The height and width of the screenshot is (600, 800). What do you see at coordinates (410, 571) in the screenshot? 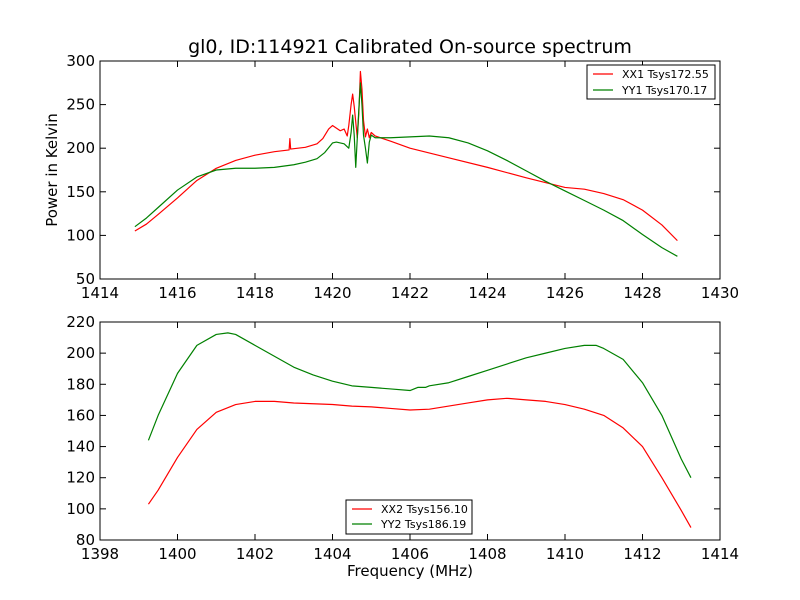
I see `x-axis-label: Frequency (MHz)` at bounding box center [410, 571].